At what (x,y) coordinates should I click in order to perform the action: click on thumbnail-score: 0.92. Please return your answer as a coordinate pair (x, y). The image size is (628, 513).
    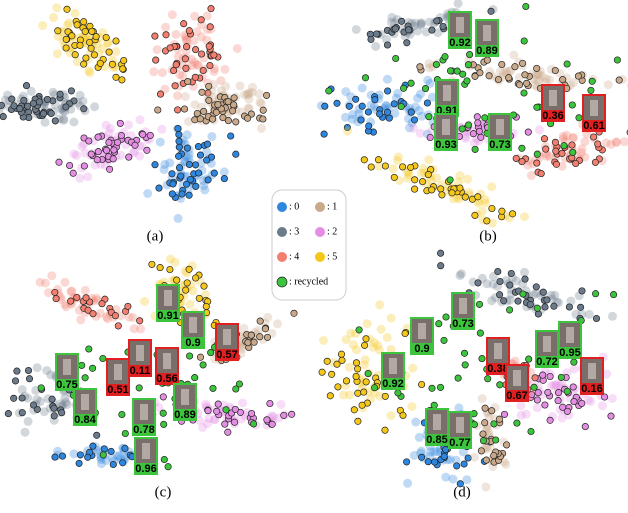
    Looking at the image, I should click on (459, 43).